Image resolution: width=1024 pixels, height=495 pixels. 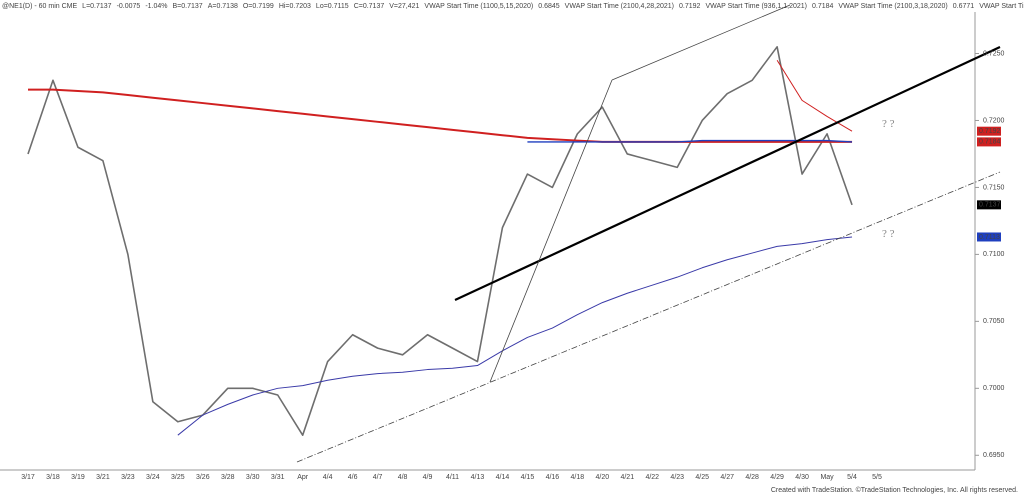 What do you see at coordinates (777, 477) in the screenshot?
I see `x-tick-label: 4/29` at bounding box center [777, 477].